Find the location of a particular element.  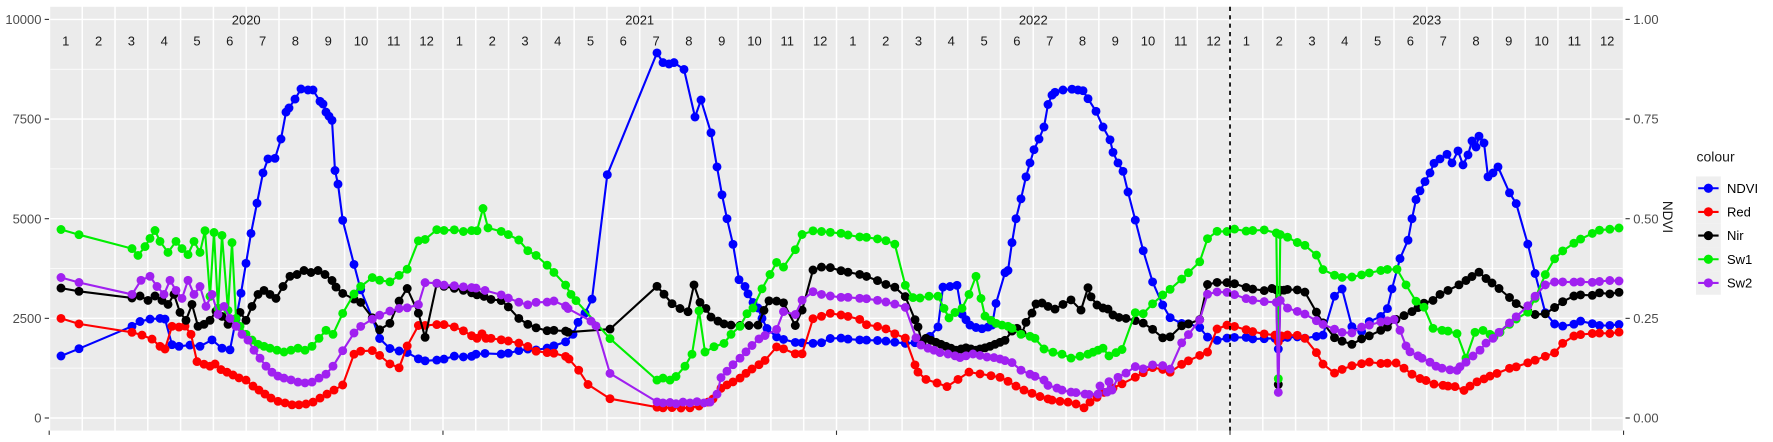

svg-text: 10000 is located at coordinates (23, 19).